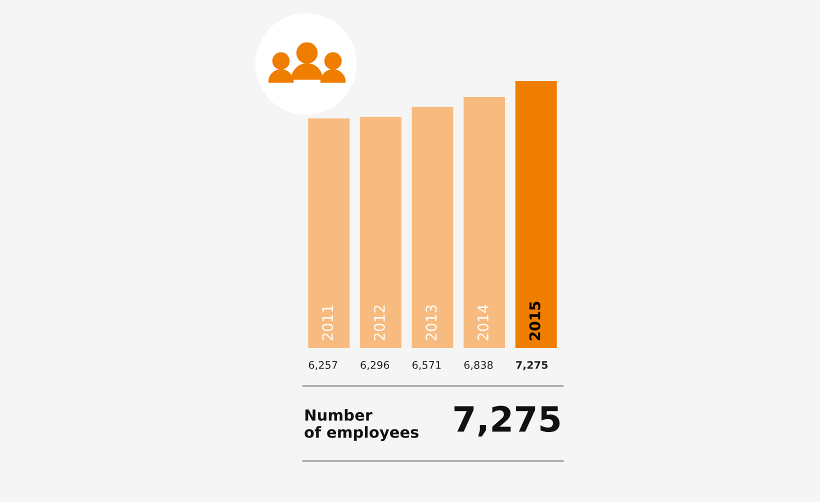 The image size is (820, 502). What do you see at coordinates (483, 322) in the screenshot?
I see `x-tick-label: 2014` at bounding box center [483, 322].